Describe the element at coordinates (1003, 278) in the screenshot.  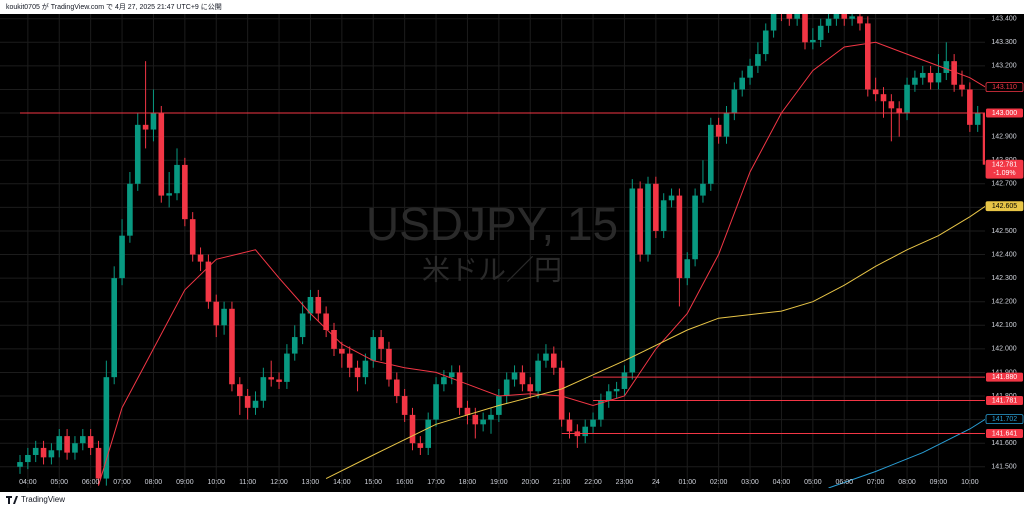
I see `y-tick-label: 142.300` at that location.